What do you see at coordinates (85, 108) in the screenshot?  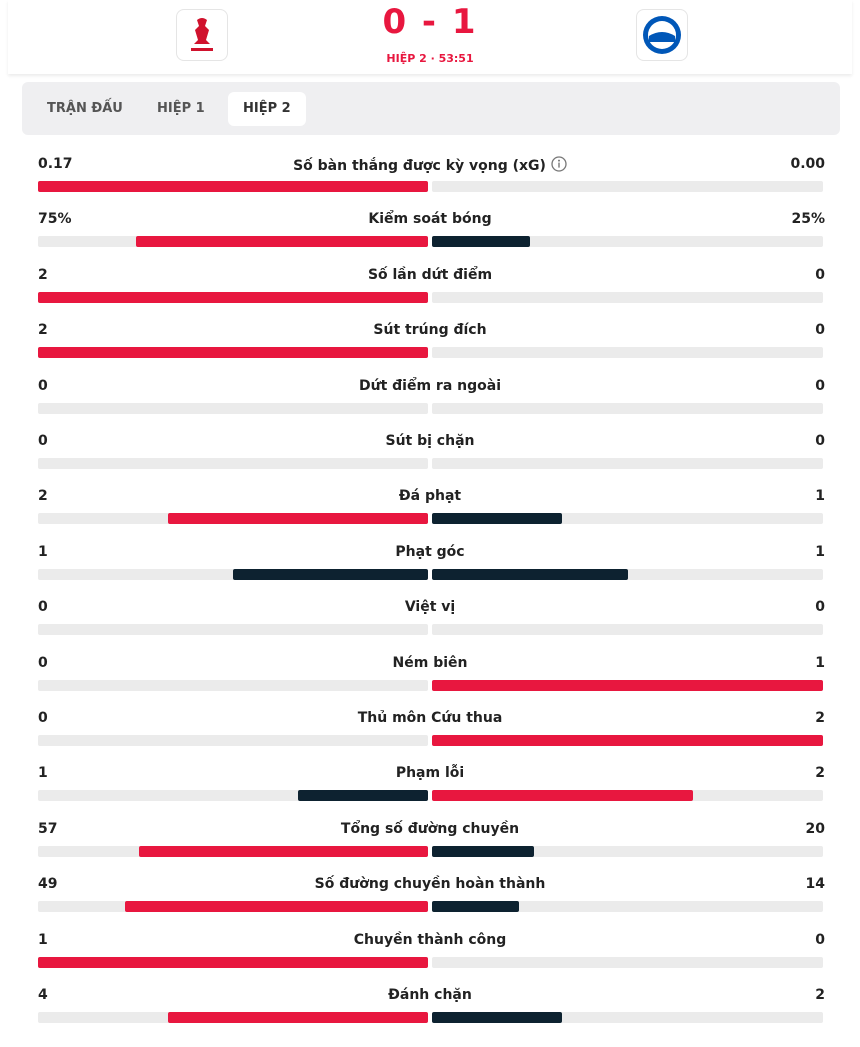 I see `tab: TRẬN ĐẤU` at bounding box center [85, 108].